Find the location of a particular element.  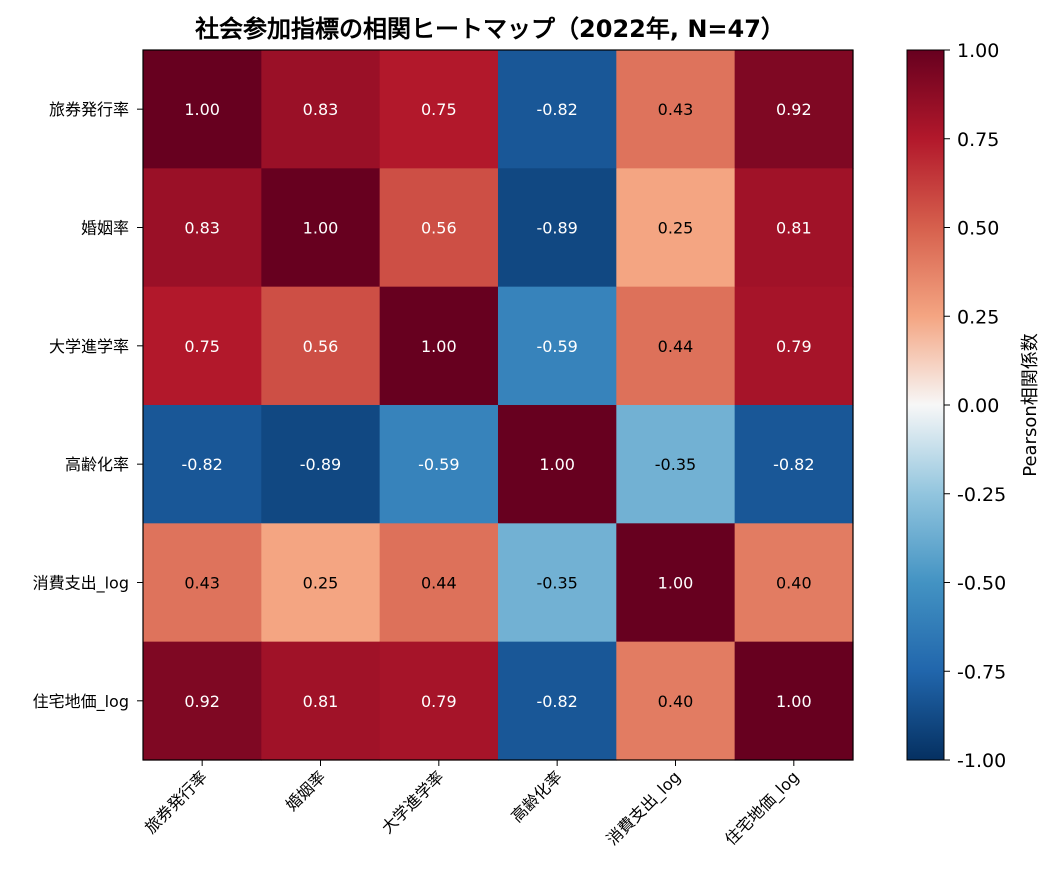

heatmap-cell-r4-c0 is located at coordinates (202, 583).